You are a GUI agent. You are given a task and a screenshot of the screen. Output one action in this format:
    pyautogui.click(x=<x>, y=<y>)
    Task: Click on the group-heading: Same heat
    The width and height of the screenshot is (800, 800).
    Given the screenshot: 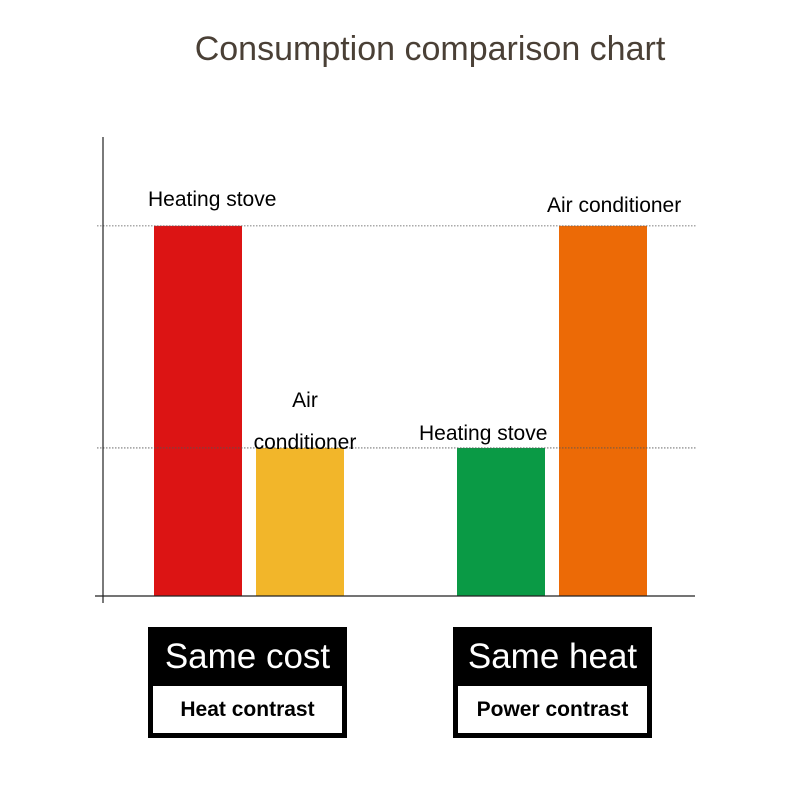 What is the action you would take?
    pyautogui.click(x=552, y=656)
    